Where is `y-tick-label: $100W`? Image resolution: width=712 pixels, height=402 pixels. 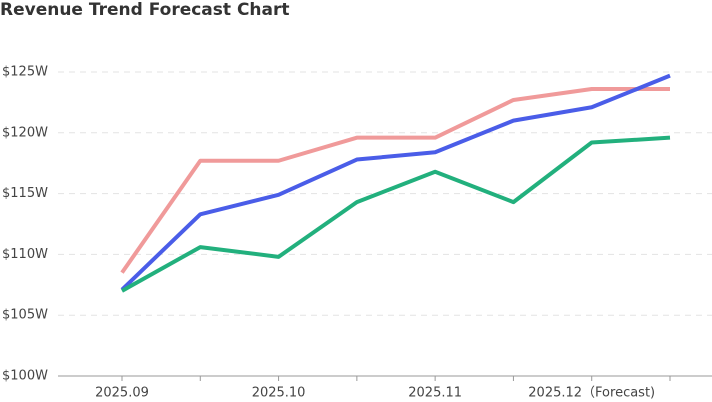 y-tick-label: $100W is located at coordinates (25, 376).